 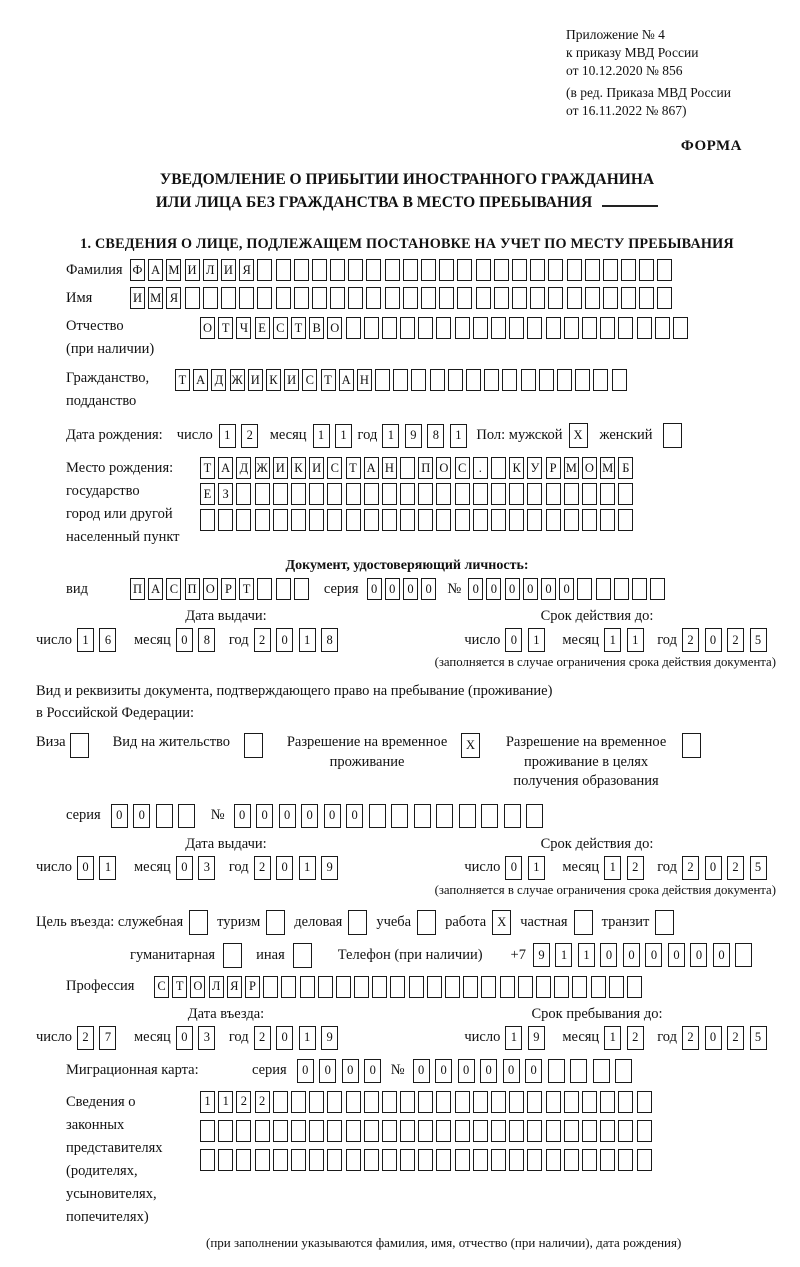 What do you see at coordinates (108, 1037) in the screenshot?
I see `char-cell: 7` at bounding box center [108, 1037].